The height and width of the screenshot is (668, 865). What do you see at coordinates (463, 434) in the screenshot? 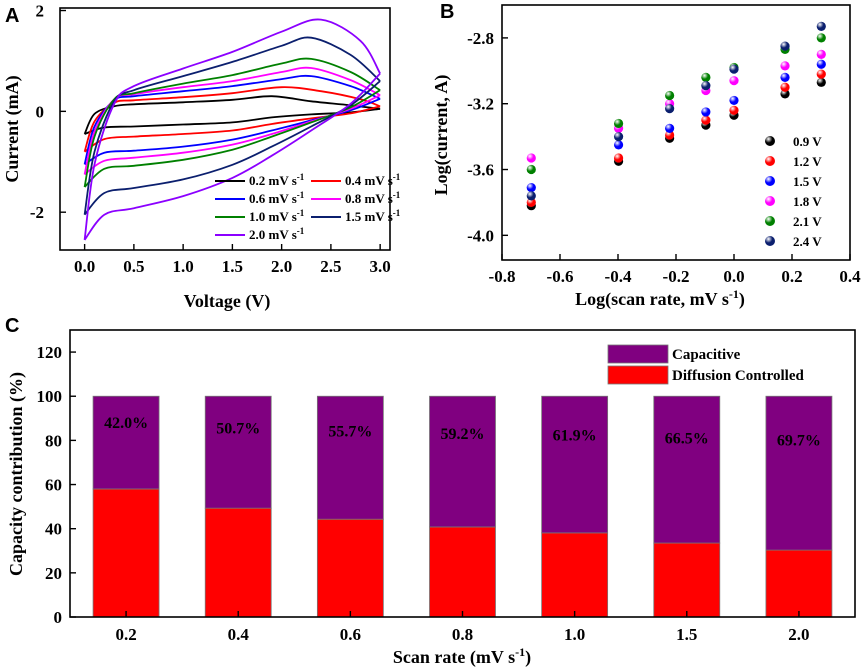
I see `bar-label-3: 59.2%` at bounding box center [463, 434].